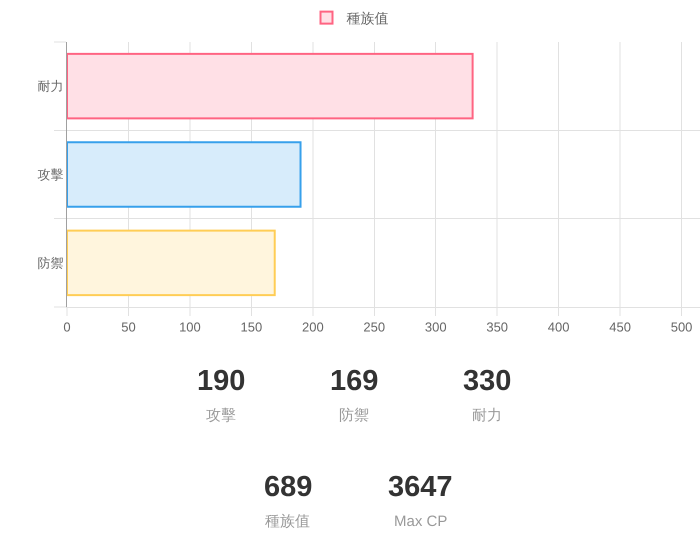 The width and height of the screenshot is (700, 548). What do you see at coordinates (50, 262) in the screenshot?
I see `y-tick-label: 防禦` at bounding box center [50, 262].